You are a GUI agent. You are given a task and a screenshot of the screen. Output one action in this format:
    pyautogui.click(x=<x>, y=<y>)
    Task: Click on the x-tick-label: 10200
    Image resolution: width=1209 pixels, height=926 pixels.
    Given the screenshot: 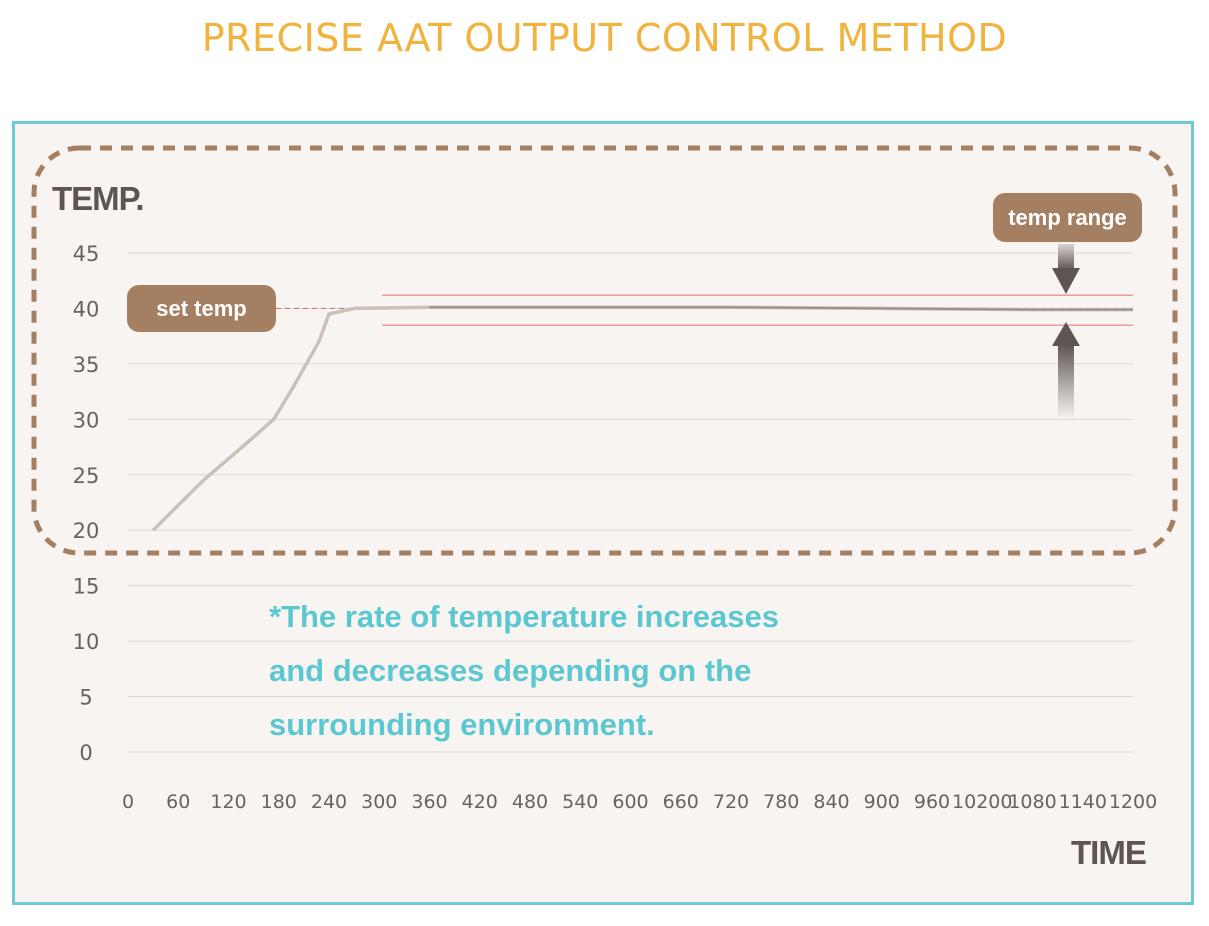 What is the action you would take?
    pyautogui.click(x=982, y=802)
    